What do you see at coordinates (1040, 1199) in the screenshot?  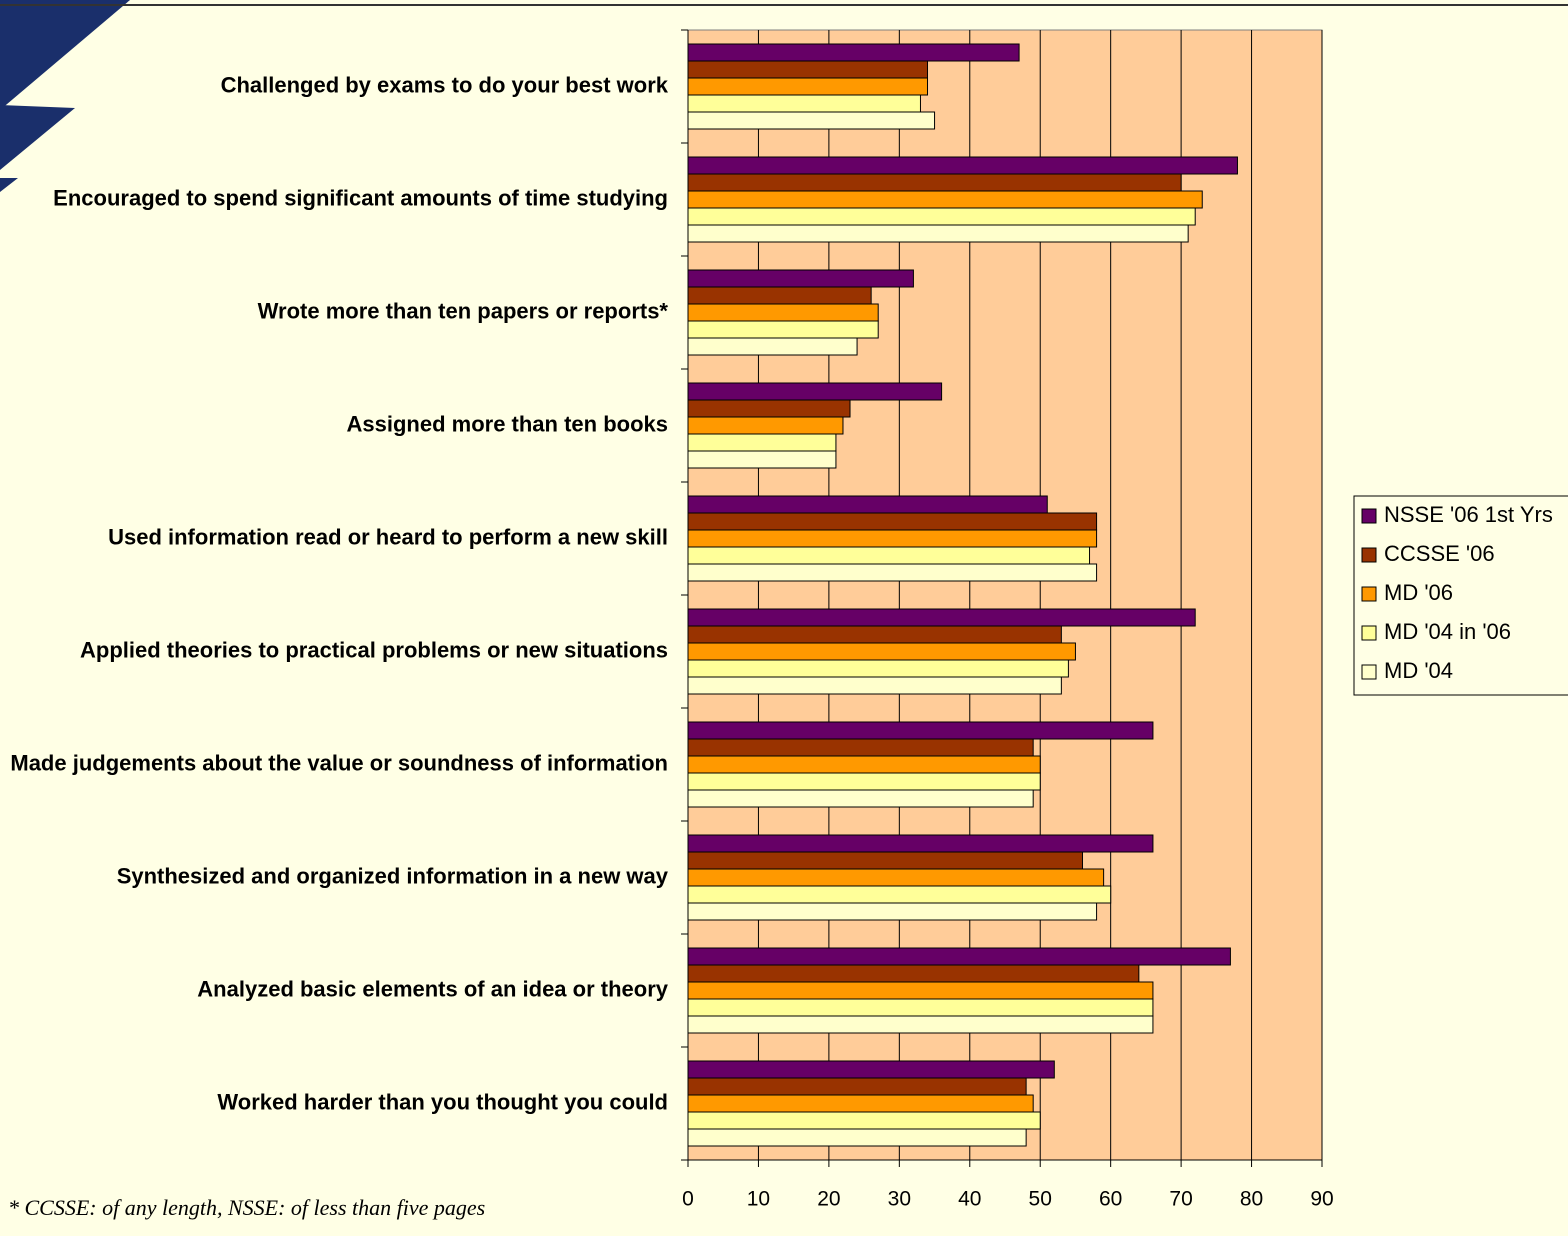 I see `x-tick-label: 50` at bounding box center [1040, 1199].